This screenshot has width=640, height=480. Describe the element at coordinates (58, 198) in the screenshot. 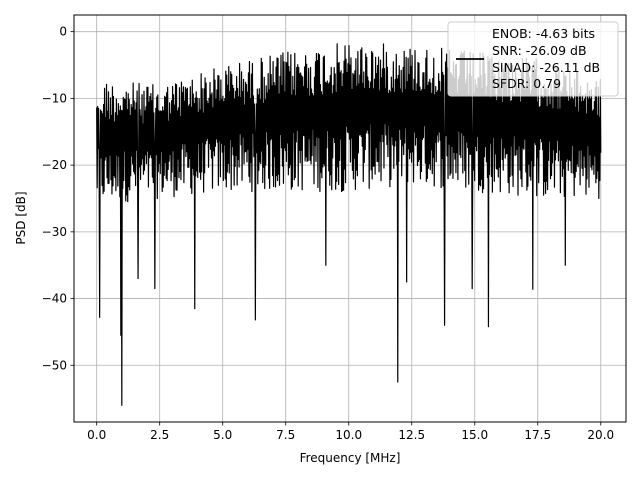

I see `y-axis: 0 −10 −20 −30 −40 −50` at that location.